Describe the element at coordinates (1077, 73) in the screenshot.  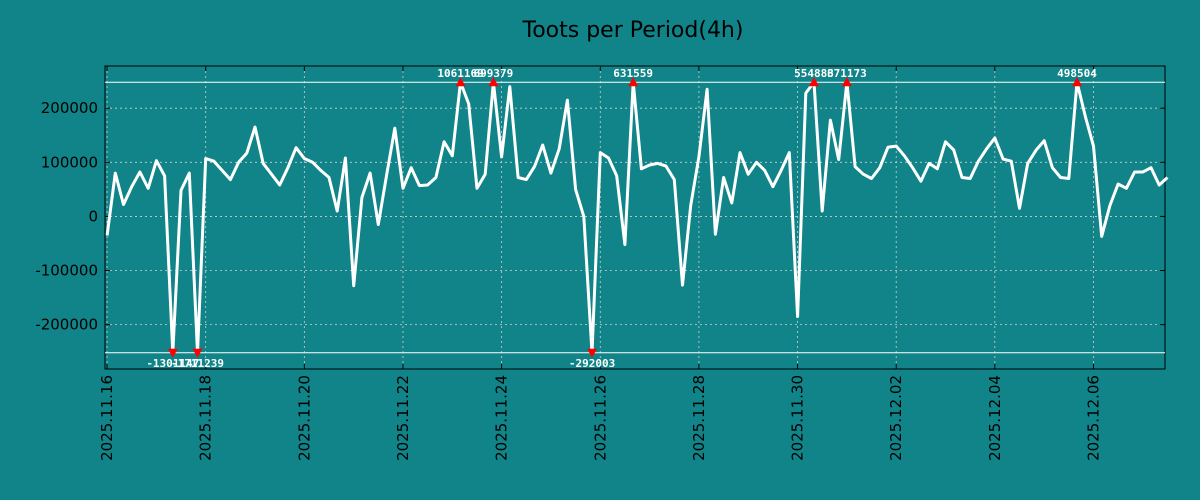
I see `peak-annotation-label: 498504` at that location.